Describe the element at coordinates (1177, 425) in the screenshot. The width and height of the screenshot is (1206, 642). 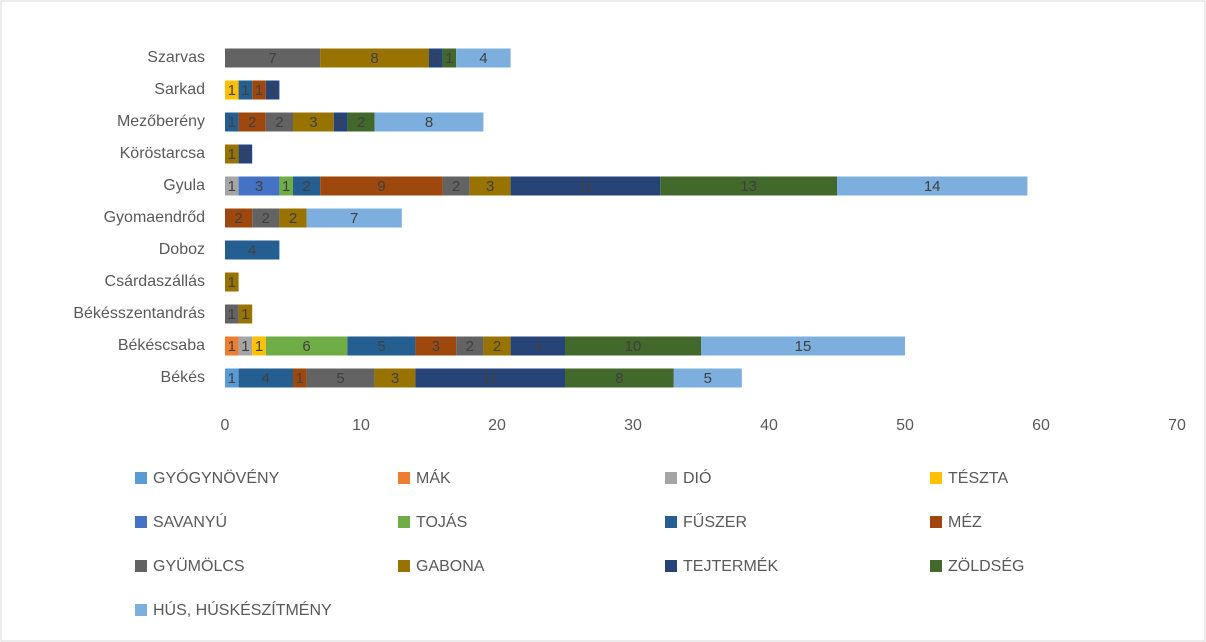
I see `x-tick-label: 70` at that location.